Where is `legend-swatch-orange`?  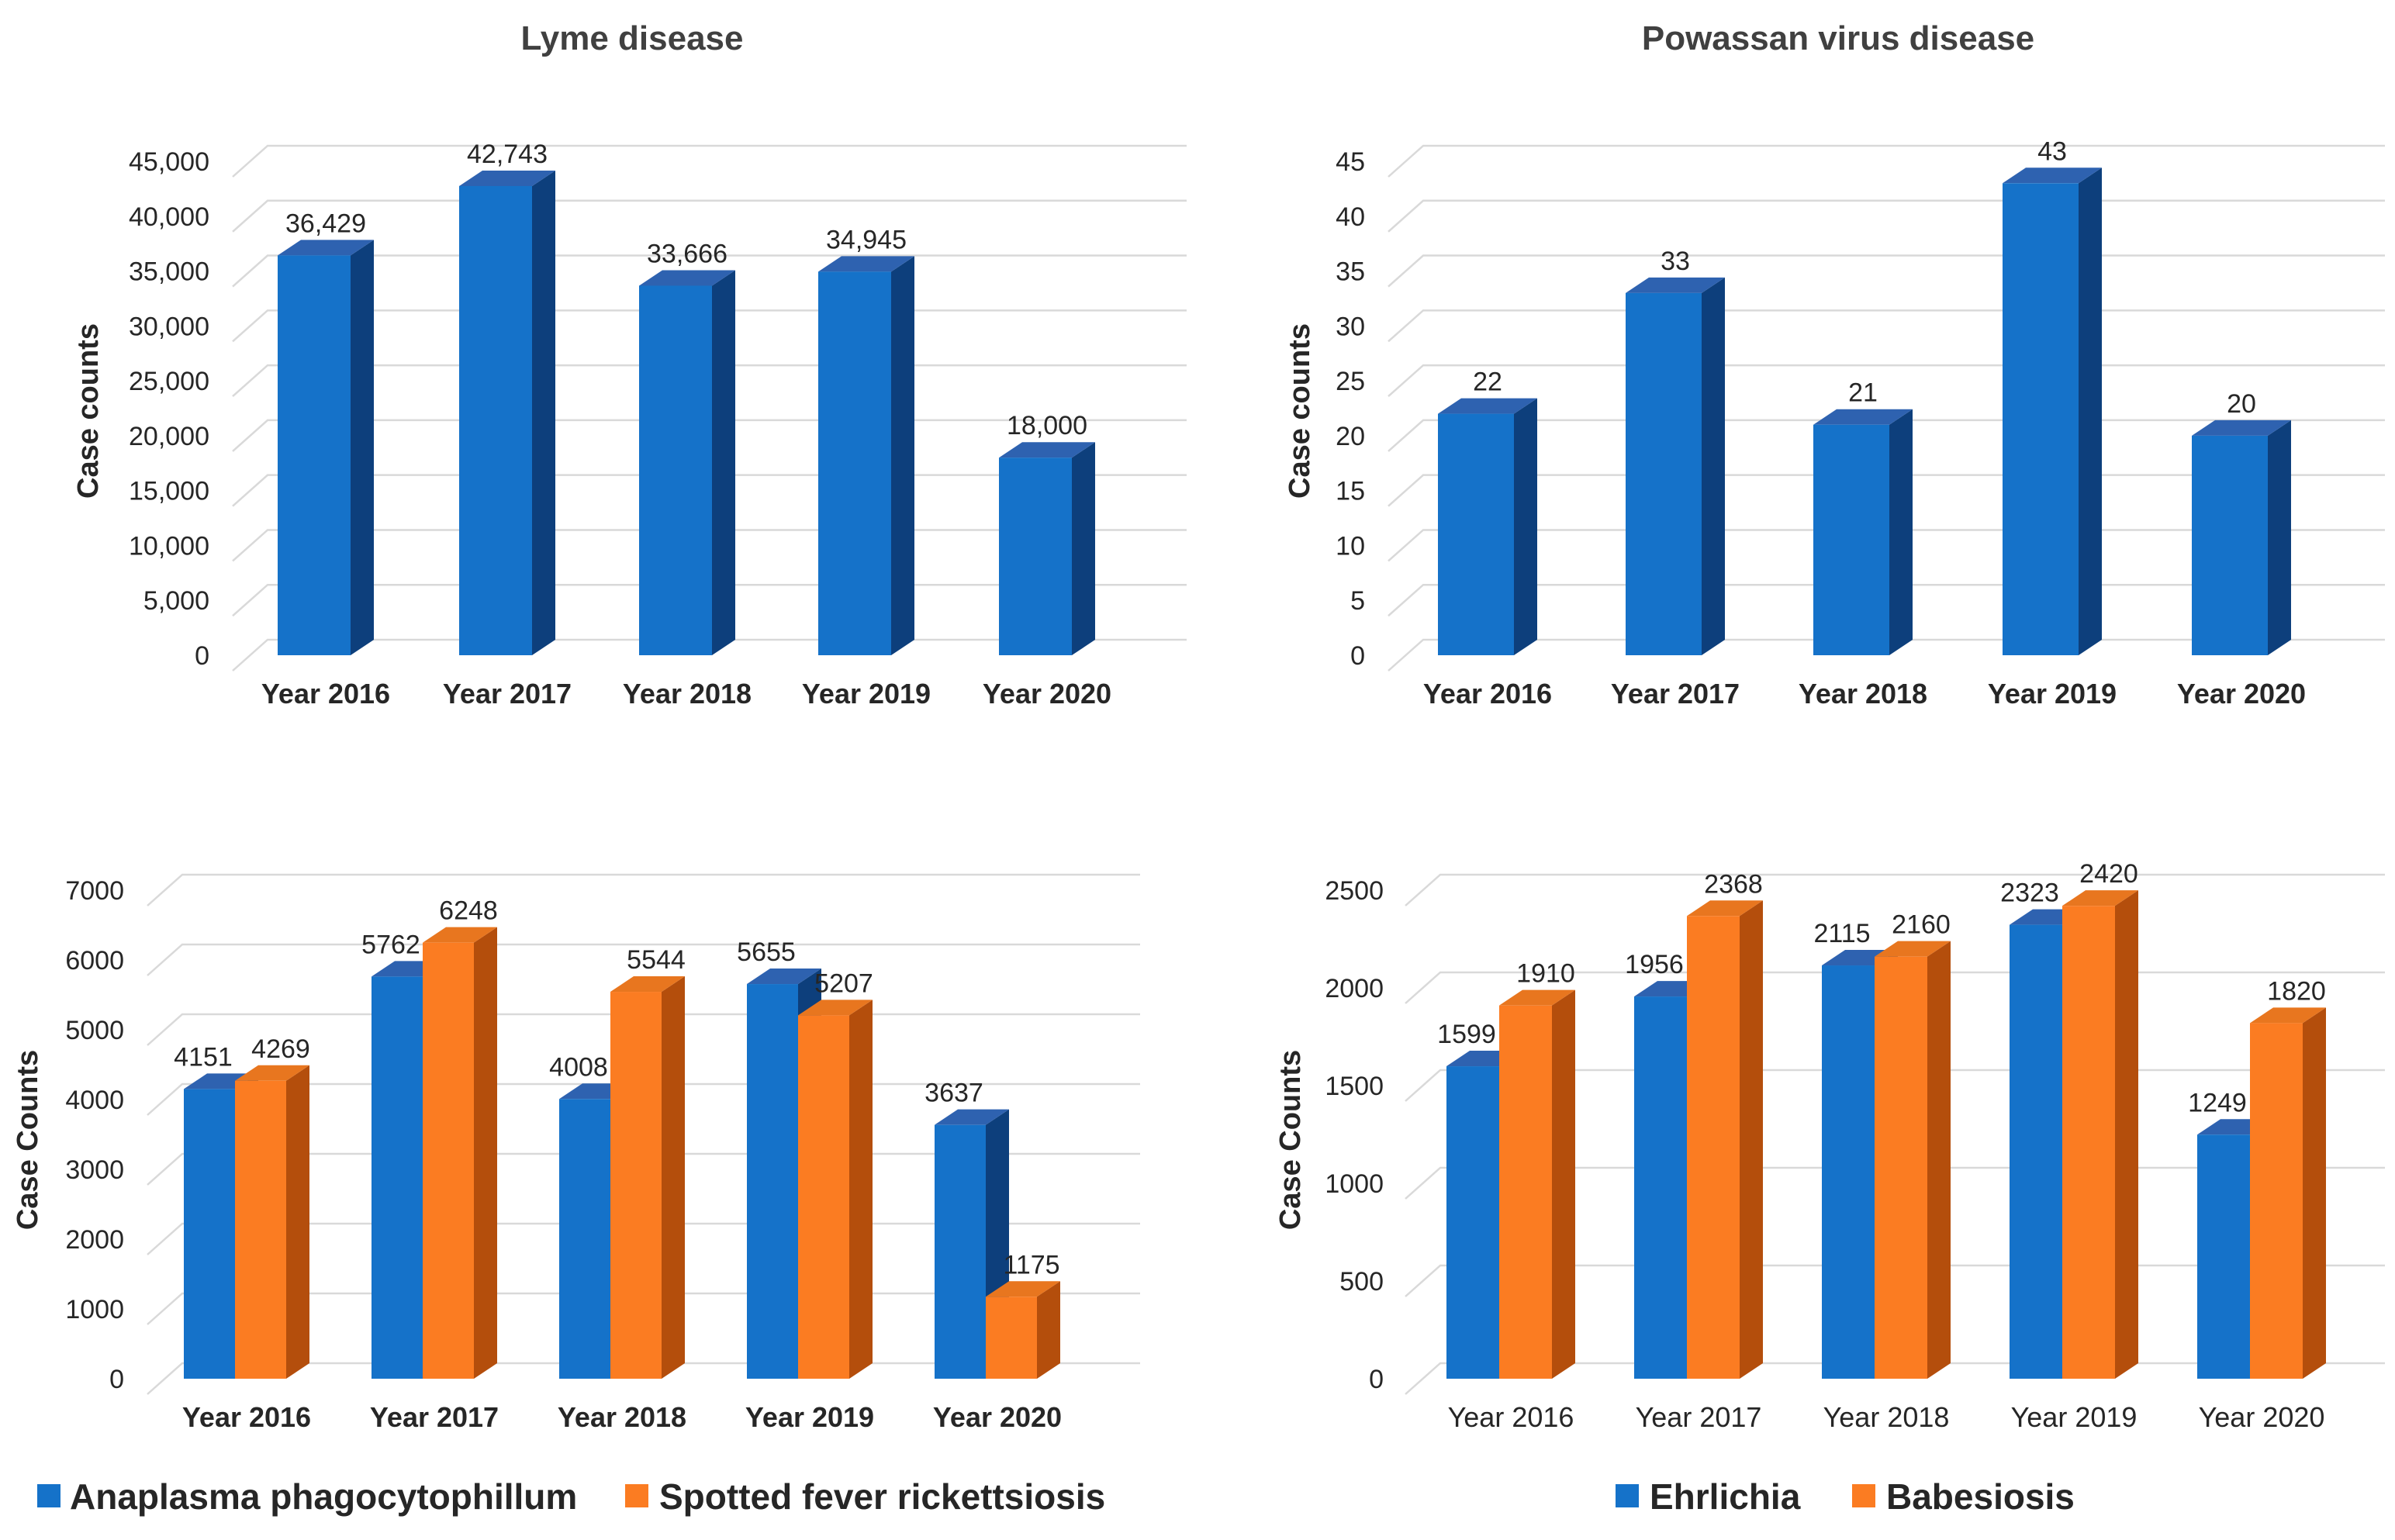
legend-swatch-orange is located at coordinates (636, 1495).